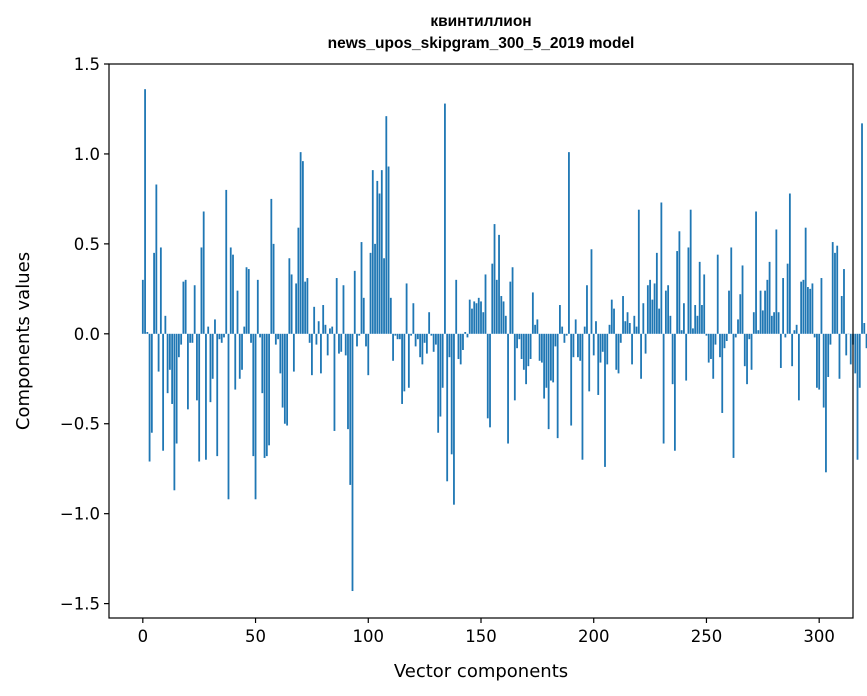  What do you see at coordinates (594, 636) in the screenshot?
I see `x-tick-label: 200` at bounding box center [594, 636].